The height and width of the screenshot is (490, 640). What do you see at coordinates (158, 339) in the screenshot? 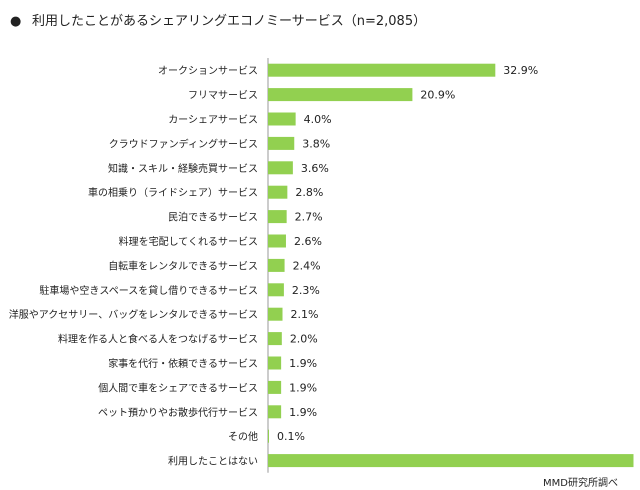
I see `category-label: 料理を作る人と食べる人をつなげるサービス` at bounding box center [158, 339].